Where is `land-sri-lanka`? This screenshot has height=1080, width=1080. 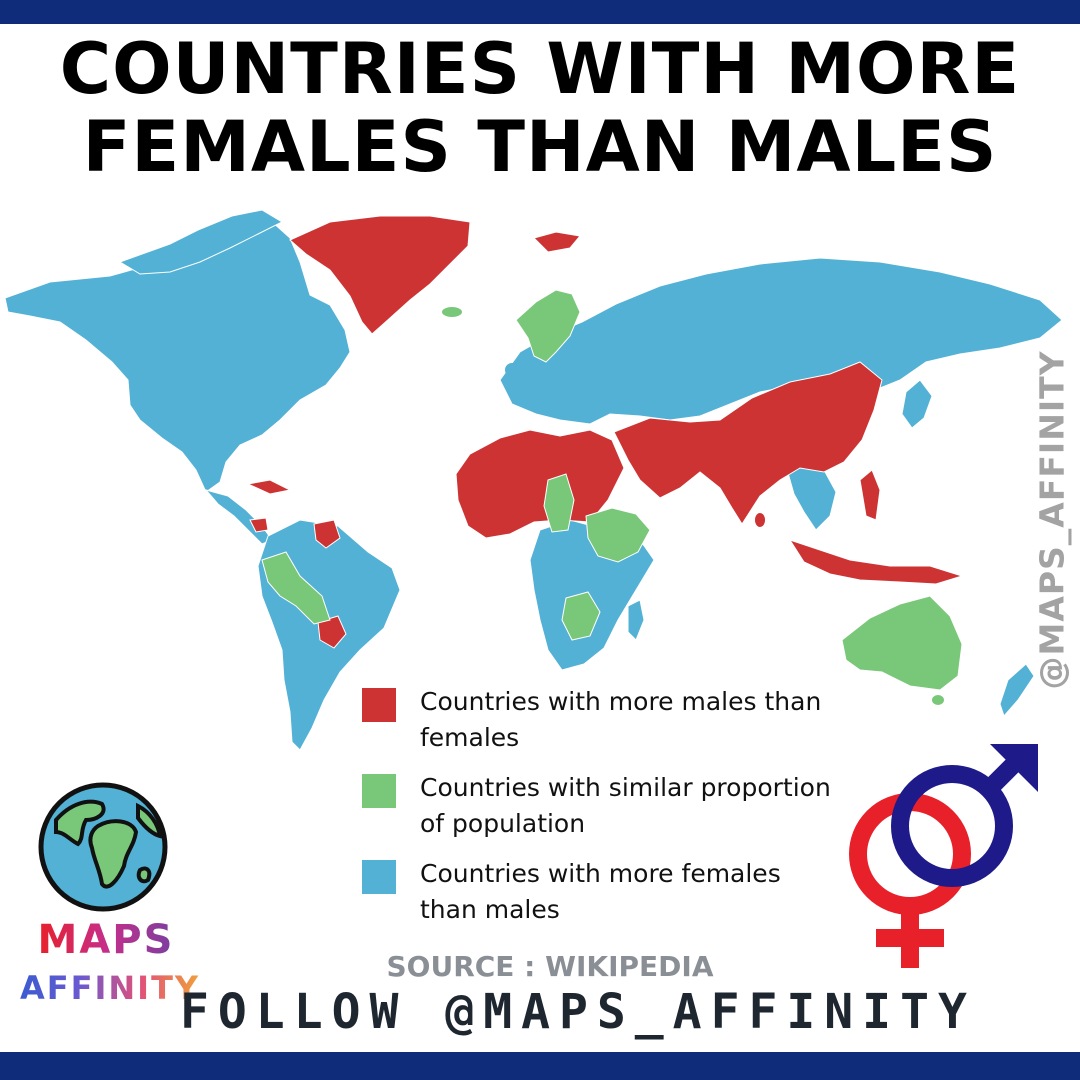
land-sri-lanka is located at coordinates (760, 520).